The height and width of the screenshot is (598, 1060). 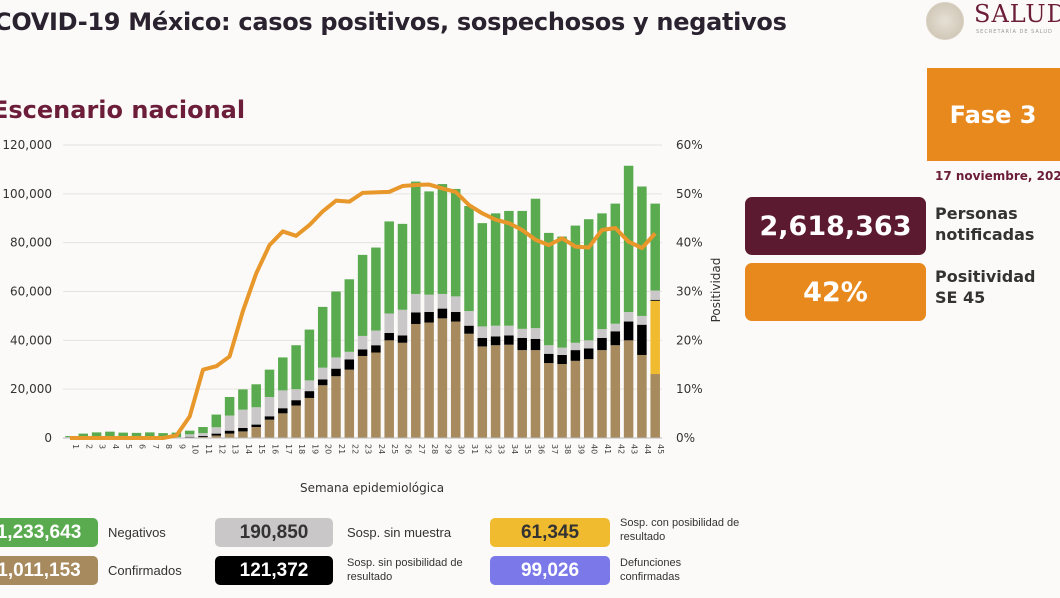 What do you see at coordinates (31, 389) in the screenshot?
I see `y-tick-label: 20,000` at bounding box center [31, 389].